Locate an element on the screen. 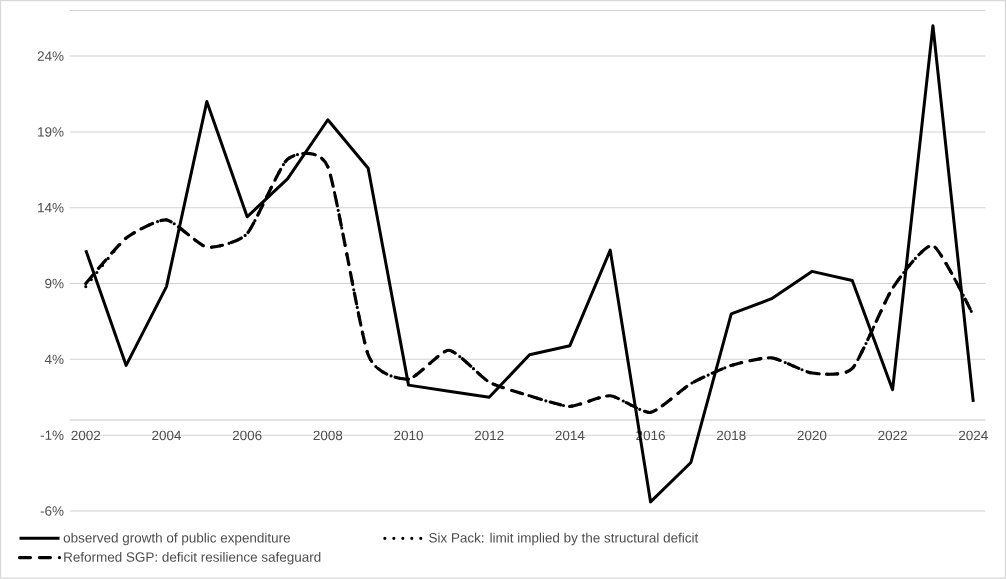  x-tick-label: 2004 is located at coordinates (167, 435).